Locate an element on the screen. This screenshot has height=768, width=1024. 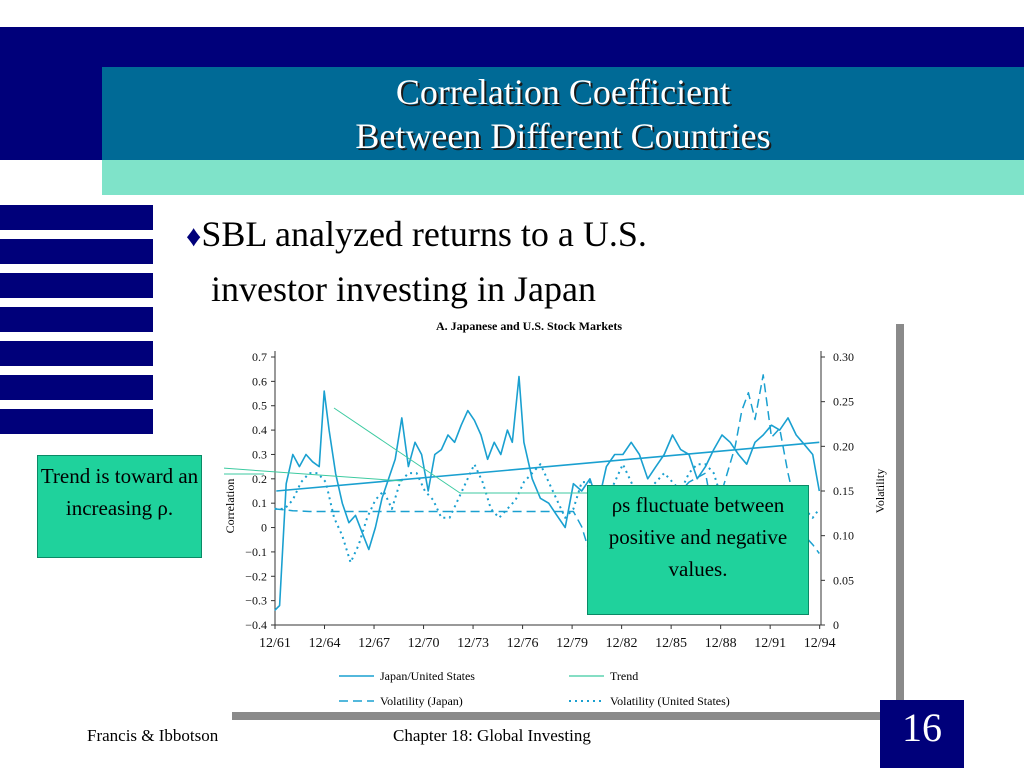
diamond-icon: ♦ is located at coordinates (194, 236).